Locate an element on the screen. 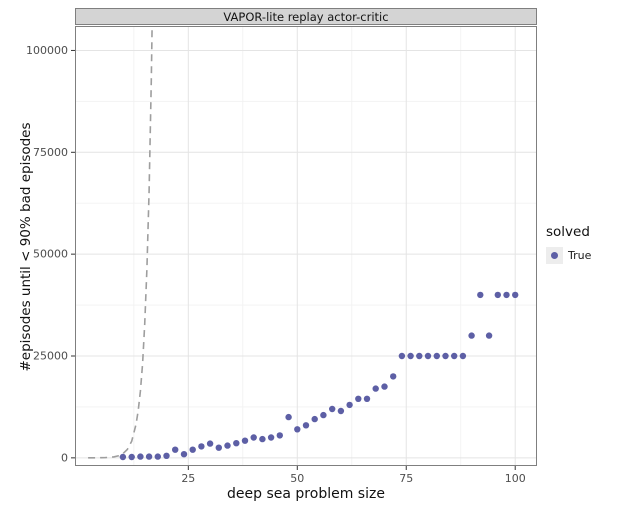  y-tick-label: 100000 is located at coordinates (47, 50).